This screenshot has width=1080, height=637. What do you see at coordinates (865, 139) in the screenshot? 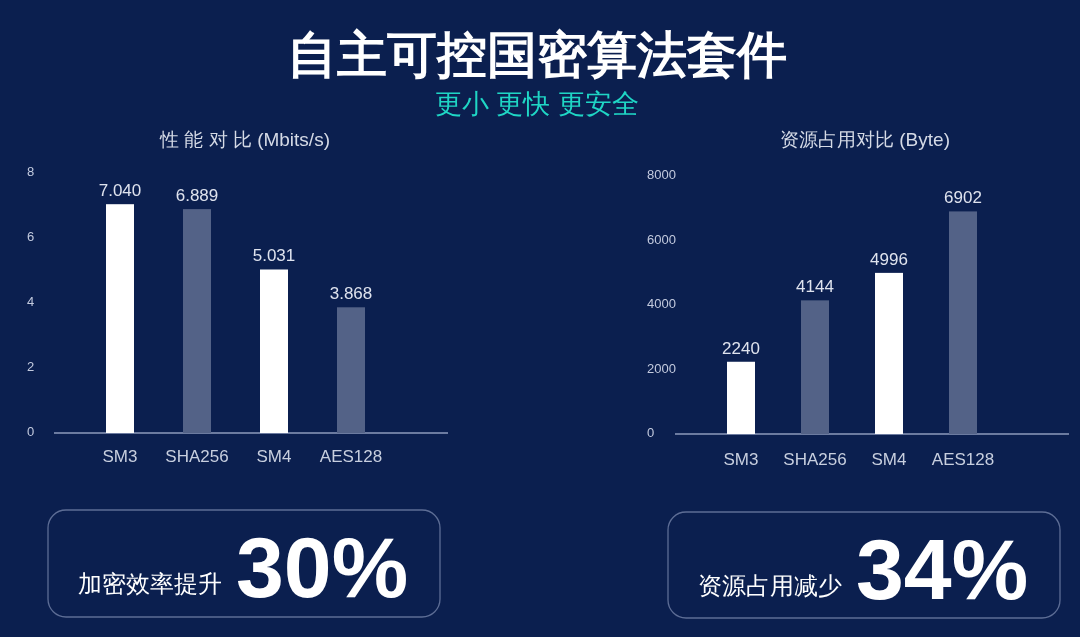
I see `chart-title: 资源占用对比 (Byte)` at bounding box center [865, 139].